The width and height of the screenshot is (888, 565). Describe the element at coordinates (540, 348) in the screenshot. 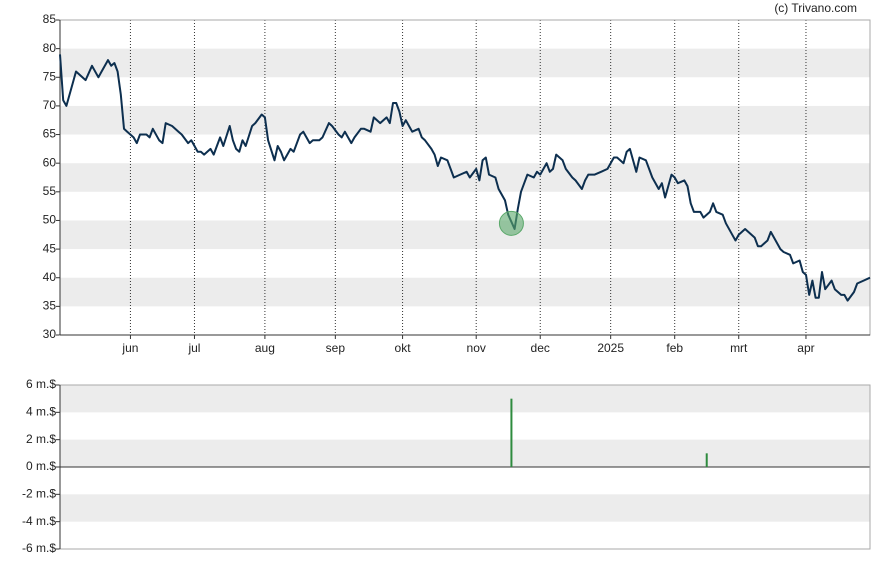

I see `x-tick-label: dec` at that location.